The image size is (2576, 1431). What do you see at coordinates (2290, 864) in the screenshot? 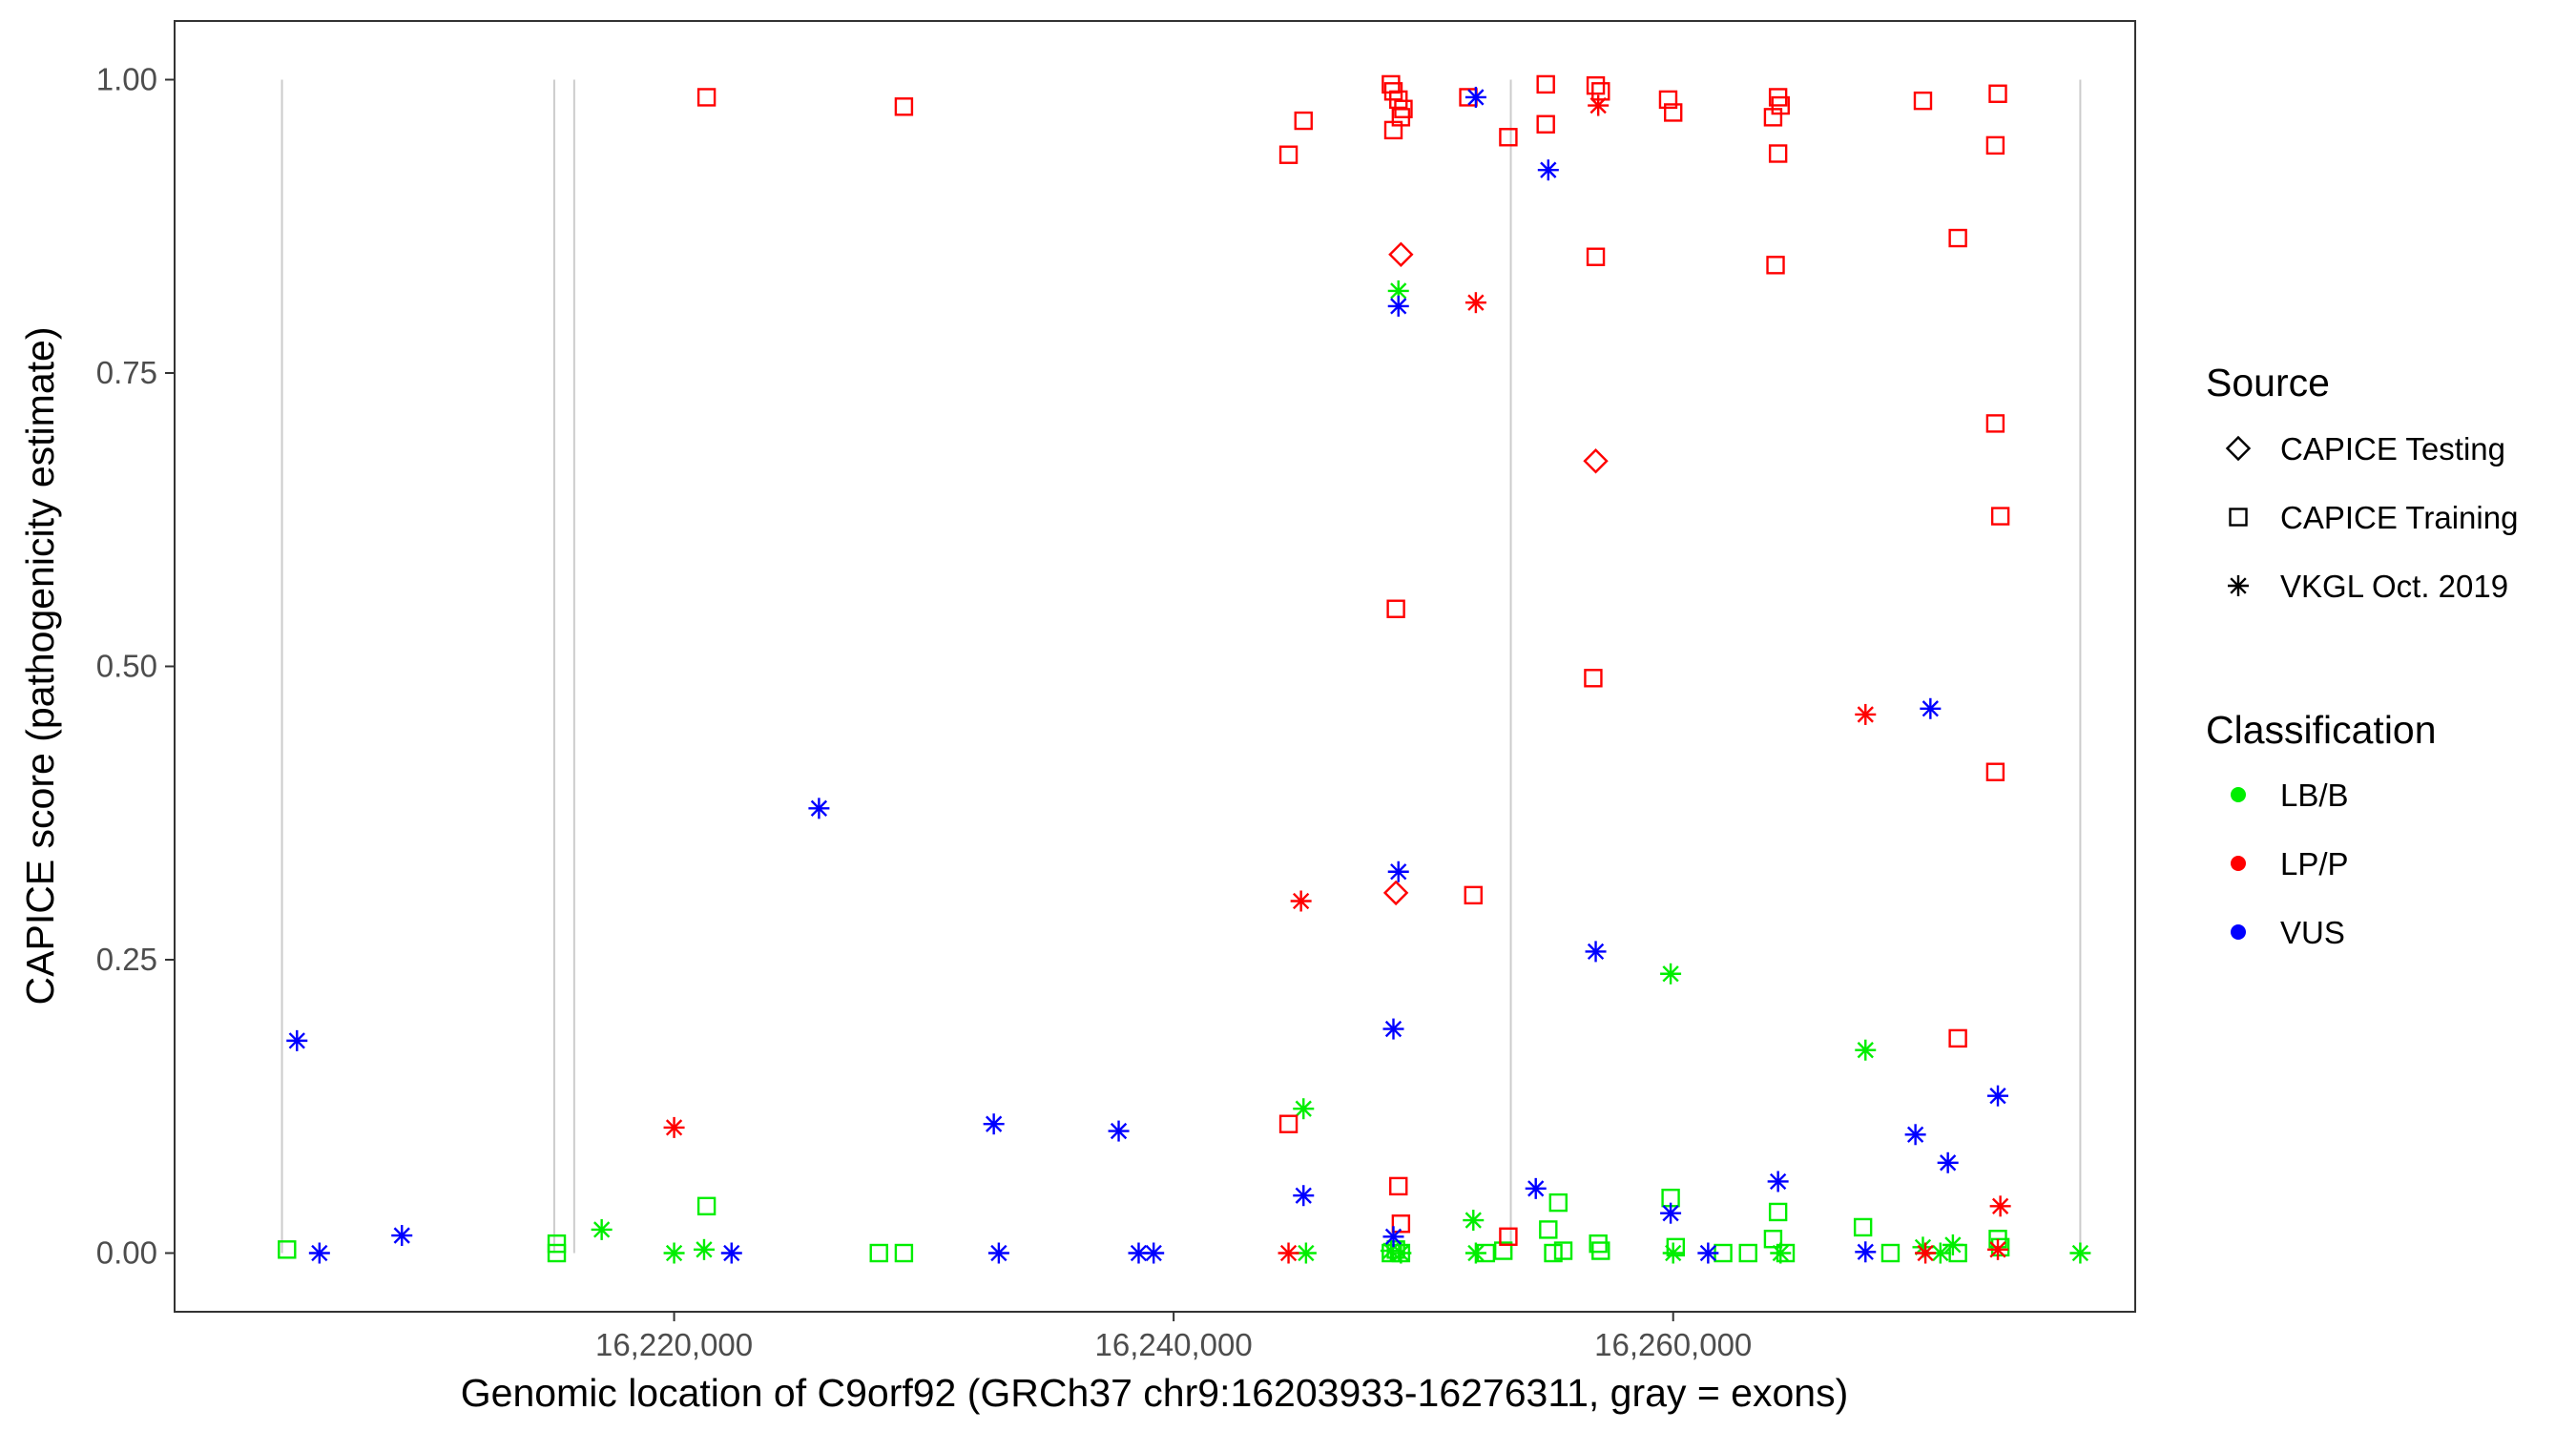
I see `legend-class-entries: LB/B LP/P VUS` at bounding box center [2290, 864].